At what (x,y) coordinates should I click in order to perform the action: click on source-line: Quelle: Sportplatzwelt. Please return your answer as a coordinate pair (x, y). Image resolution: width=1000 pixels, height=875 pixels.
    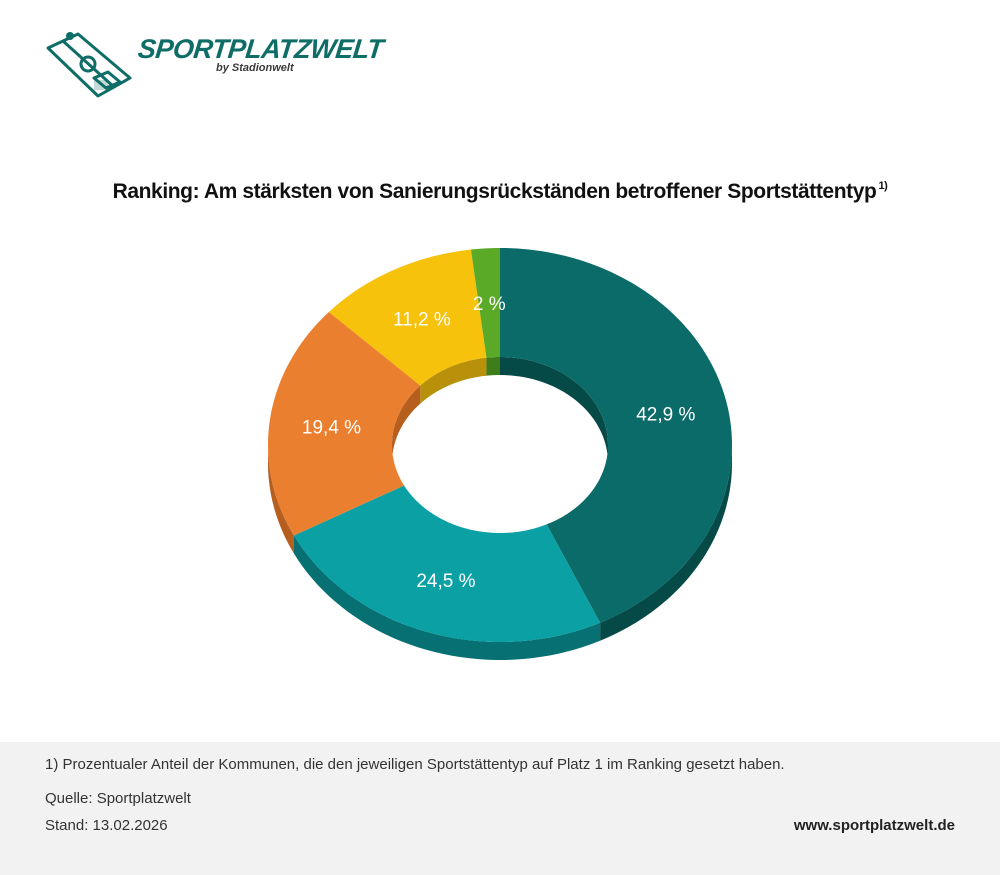
    Looking at the image, I should click on (118, 798).